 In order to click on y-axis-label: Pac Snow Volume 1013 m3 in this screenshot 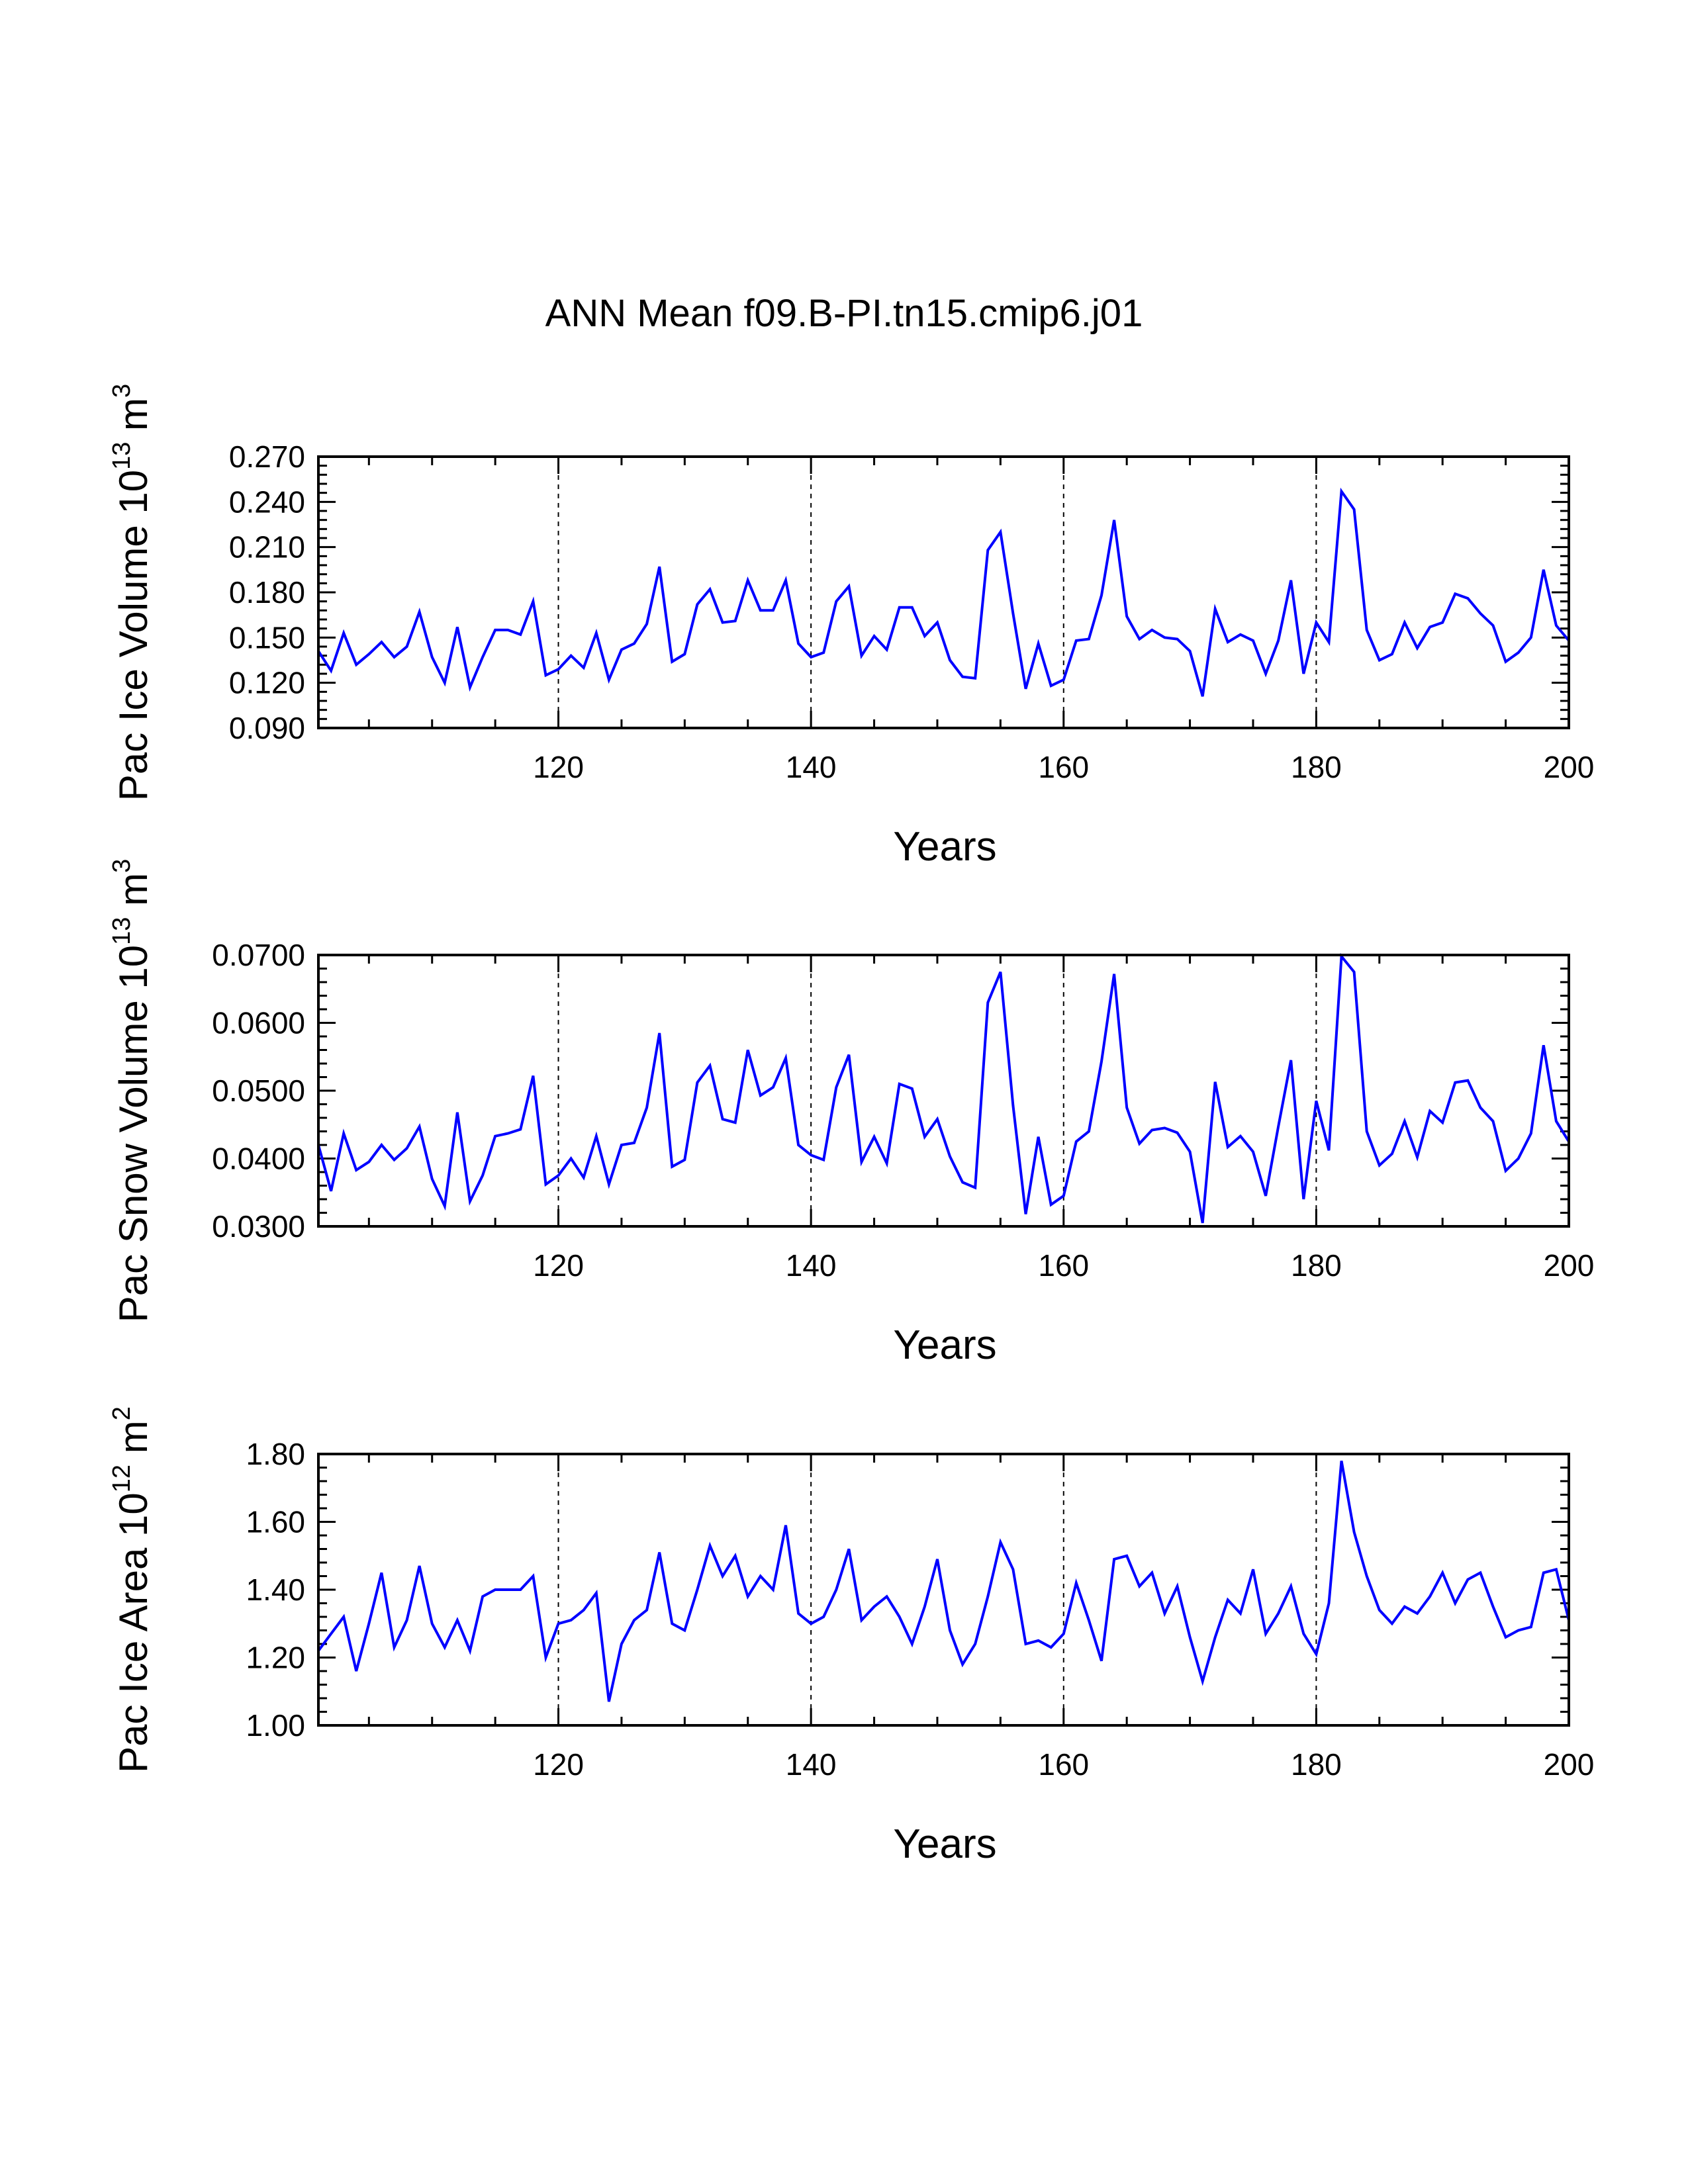, I will do `click(132, 1090)`.